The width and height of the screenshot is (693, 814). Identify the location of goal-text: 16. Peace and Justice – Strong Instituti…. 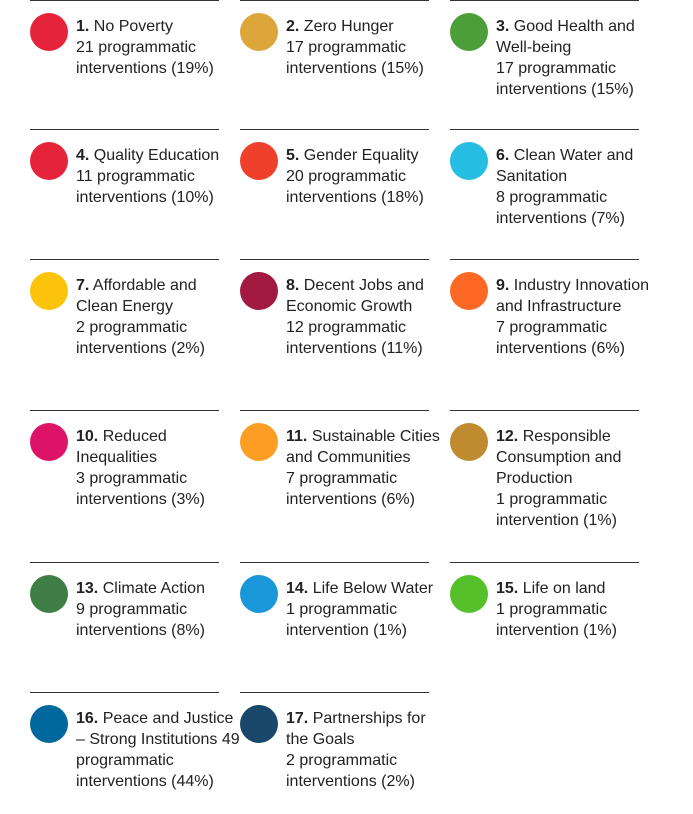
(159, 750).